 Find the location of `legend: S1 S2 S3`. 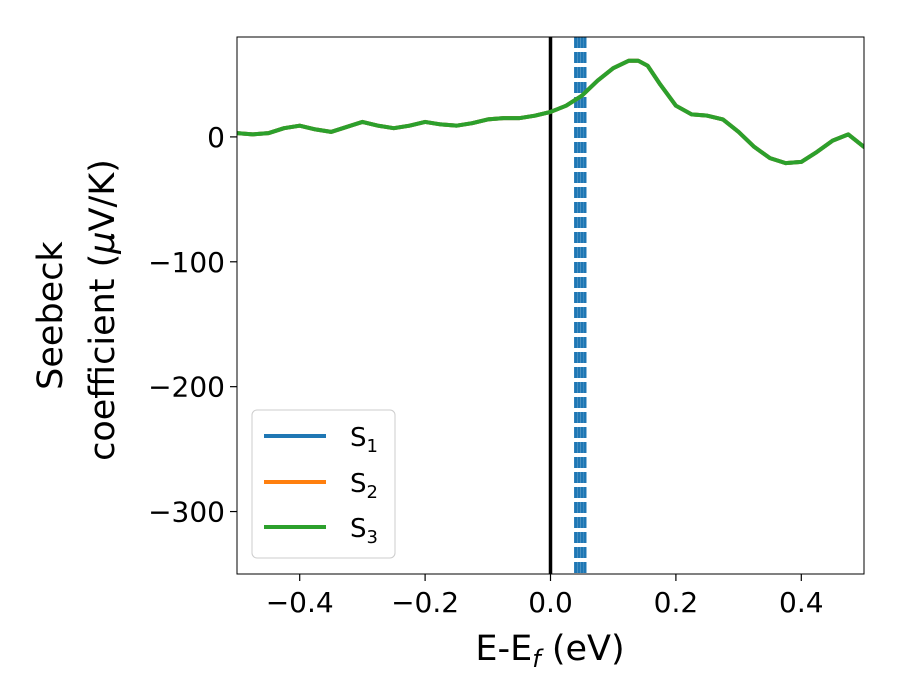

legend: S1 S2 S3 is located at coordinates (323, 484).